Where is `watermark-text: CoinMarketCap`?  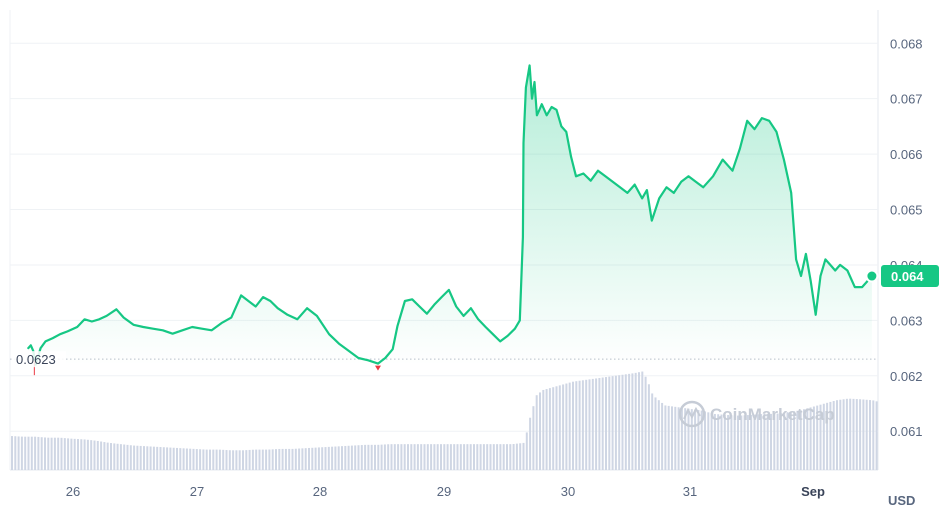
watermark-text: CoinMarketCap is located at coordinates (772, 414).